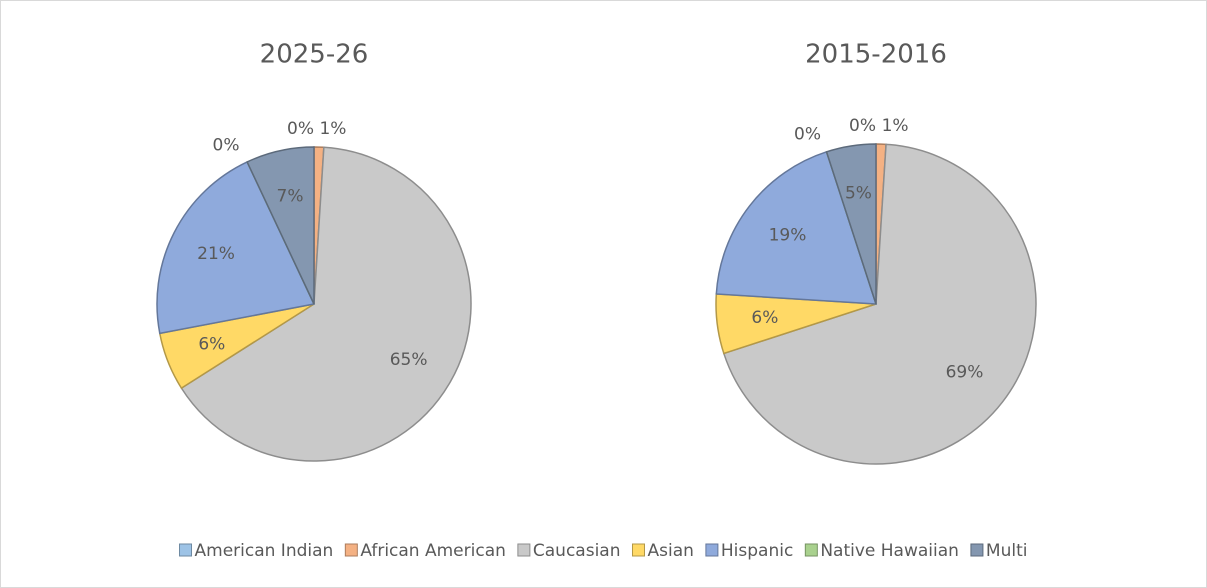 This screenshot has height=588, width=1207. What do you see at coordinates (670, 551) in the screenshot?
I see `legend-label: Asian` at bounding box center [670, 551].